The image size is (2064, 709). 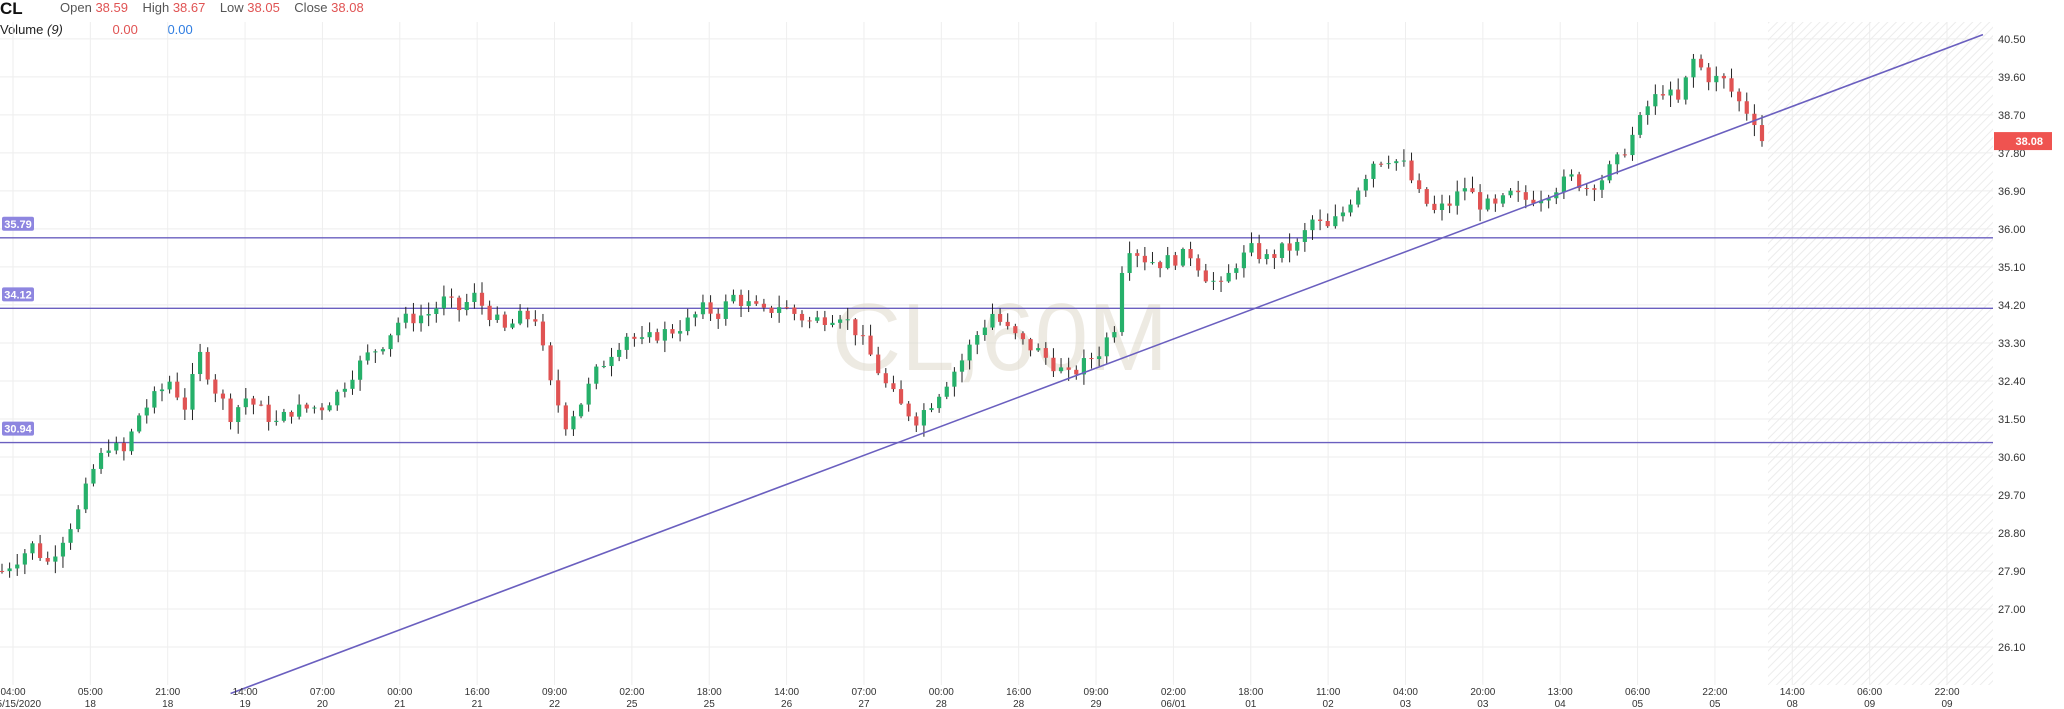 What do you see at coordinates (2012, 78) in the screenshot?
I see `y-tick-label: 39.60` at bounding box center [2012, 78].